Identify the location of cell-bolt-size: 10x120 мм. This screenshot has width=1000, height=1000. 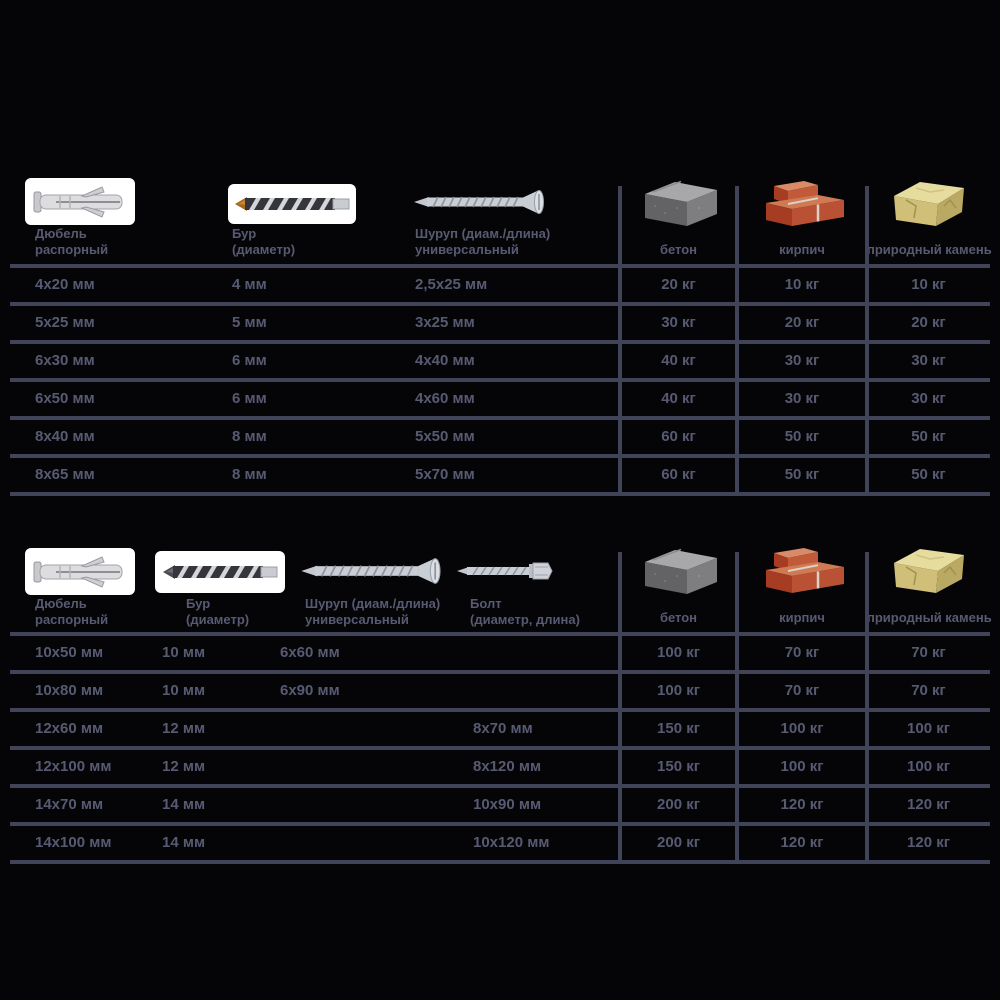
(511, 842).